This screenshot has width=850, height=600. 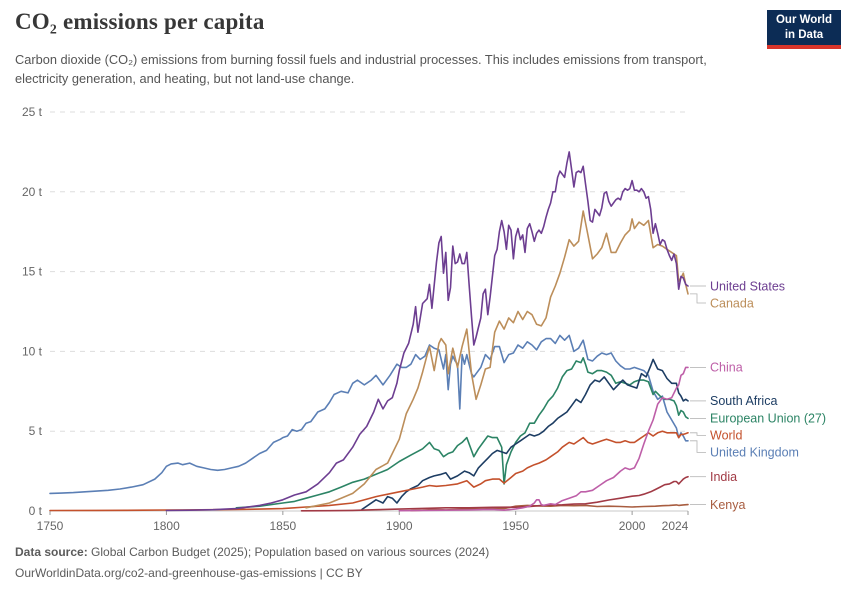 What do you see at coordinates (140, 21) in the screenshot?
I see `page-title: CO₂ emissions per capita` at bounding box center [140, 21].